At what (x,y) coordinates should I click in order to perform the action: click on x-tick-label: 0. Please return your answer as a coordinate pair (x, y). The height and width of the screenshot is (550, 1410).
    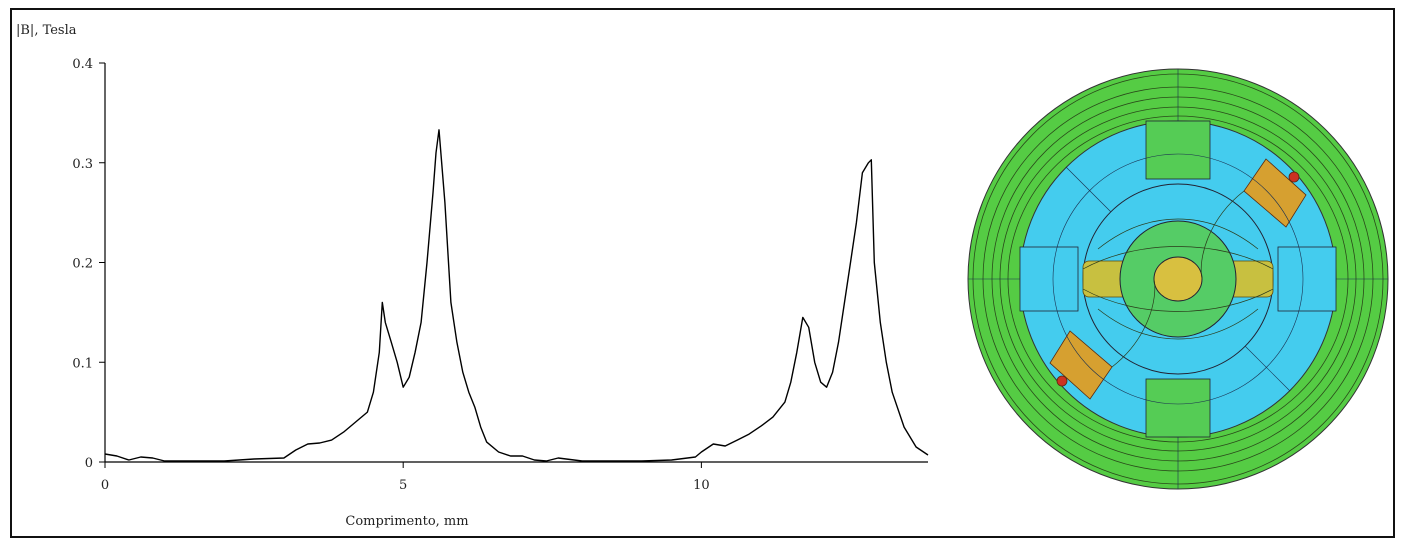
    Looking at the image, I should click on (105, 485).